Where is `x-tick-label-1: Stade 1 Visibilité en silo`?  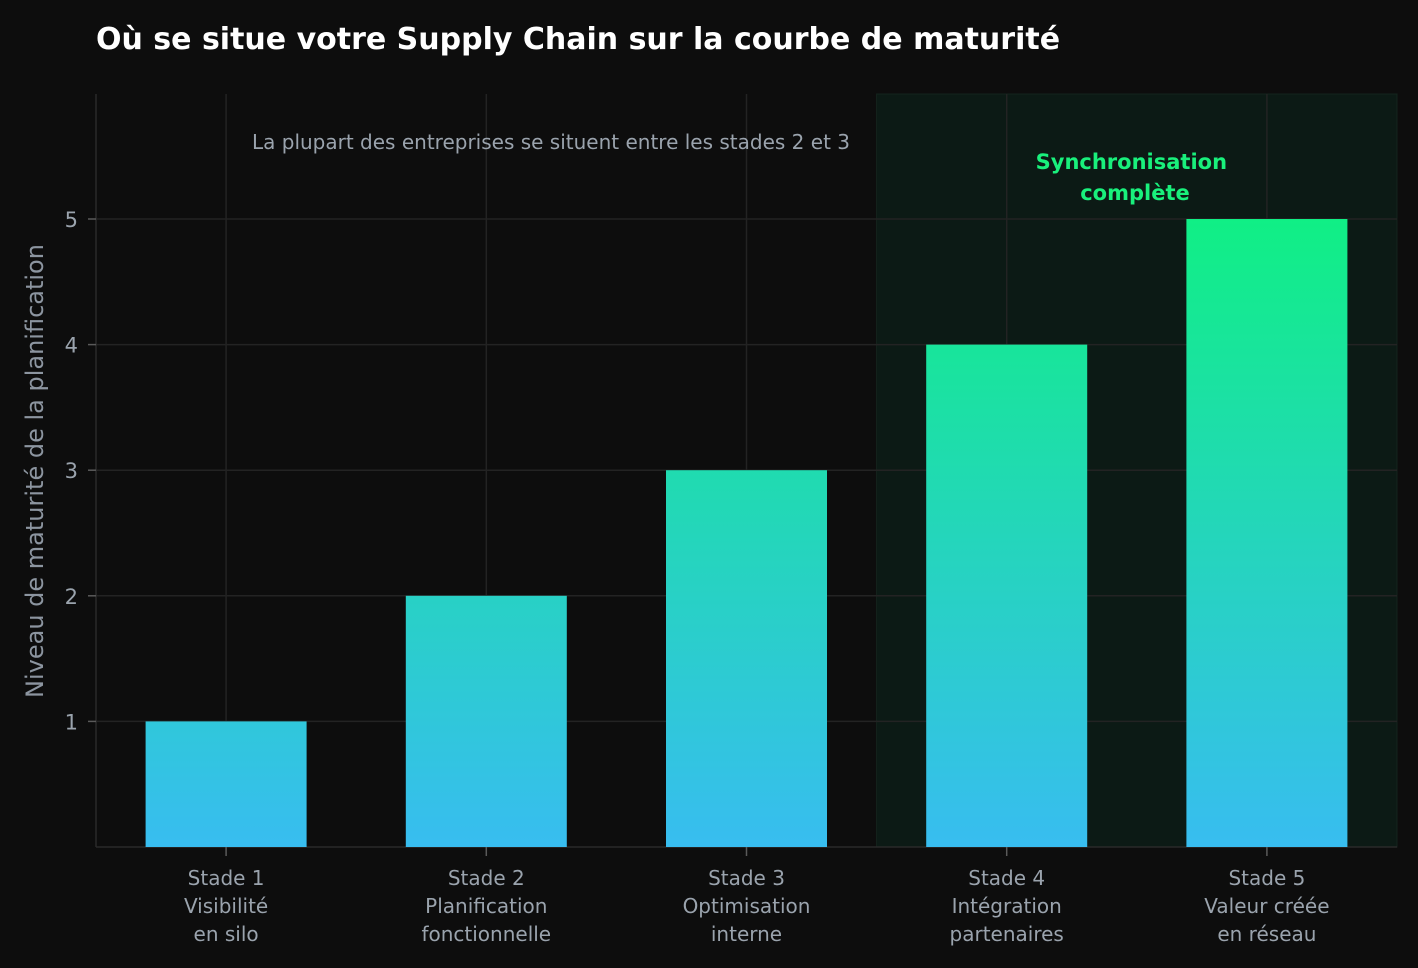 x-tick-label-1: Stade 1 Visibilité en silo is located at coordinates (226, 906).